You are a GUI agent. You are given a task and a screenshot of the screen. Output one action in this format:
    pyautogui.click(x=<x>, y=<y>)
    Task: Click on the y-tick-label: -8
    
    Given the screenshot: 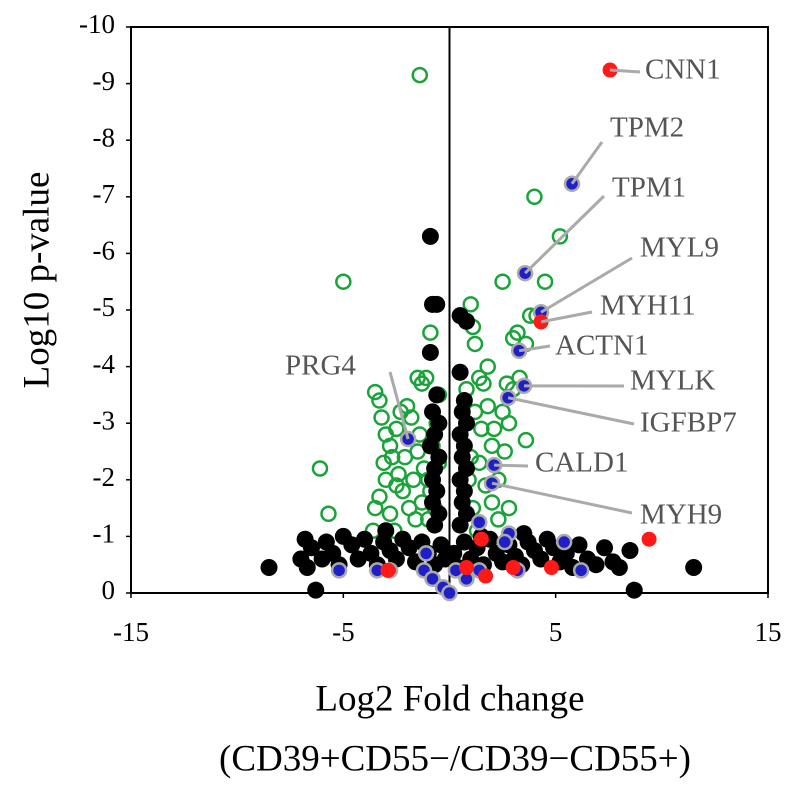 What is the action you would take?
    pyautogui.click(x=104, y=137)
    